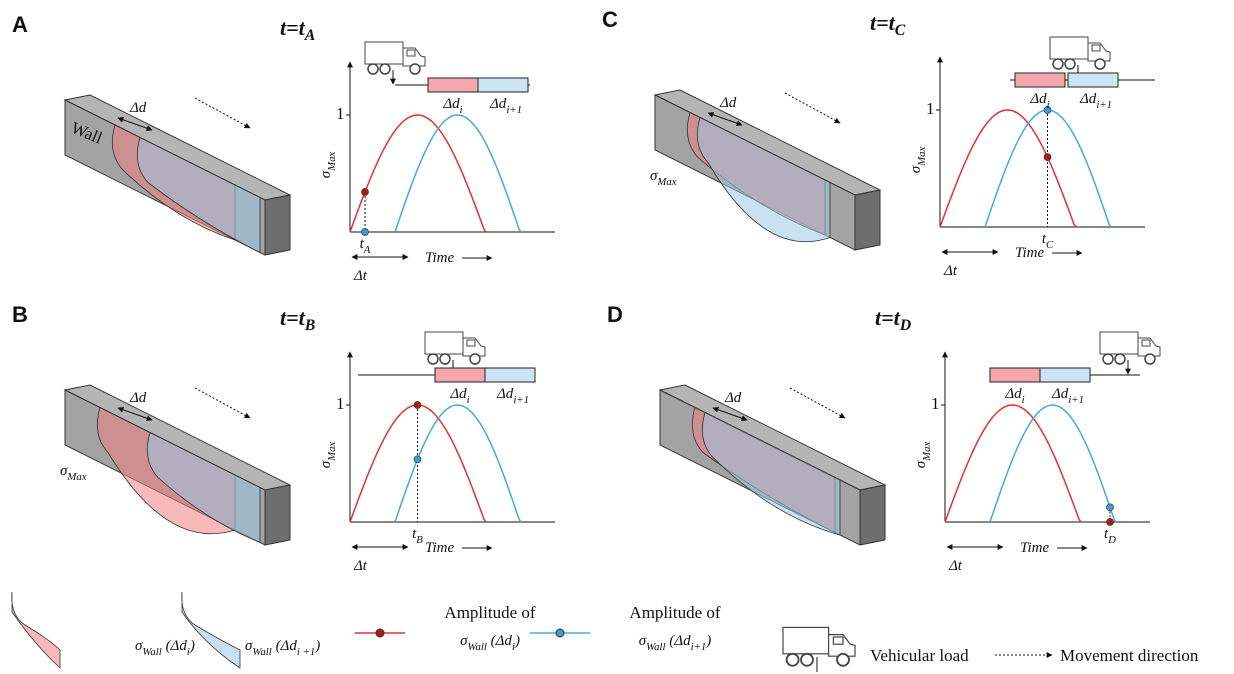 The height and width of the screenshot is (674, 1234). What do you see at coordinates (489, 612) in the screenshot?
I see `legend-amp-i-title: Amplitude of` at bounding box center [489, 612].